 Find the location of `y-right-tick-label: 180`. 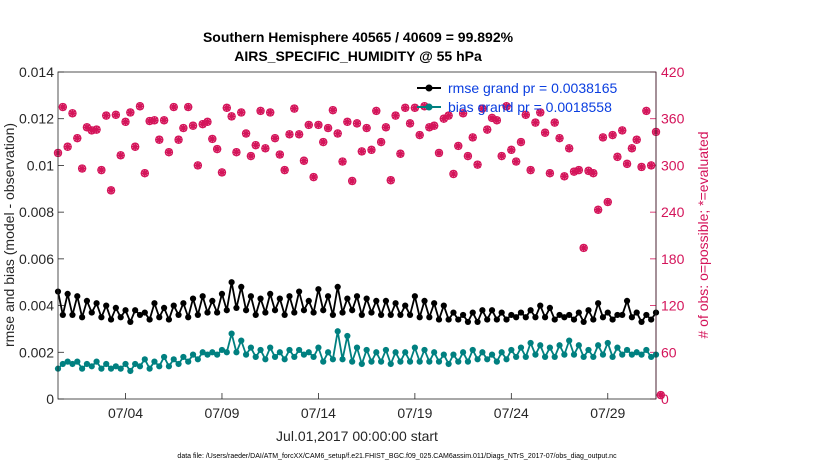

y-right-tick-label: 180 is located at coordinates (673, 259).